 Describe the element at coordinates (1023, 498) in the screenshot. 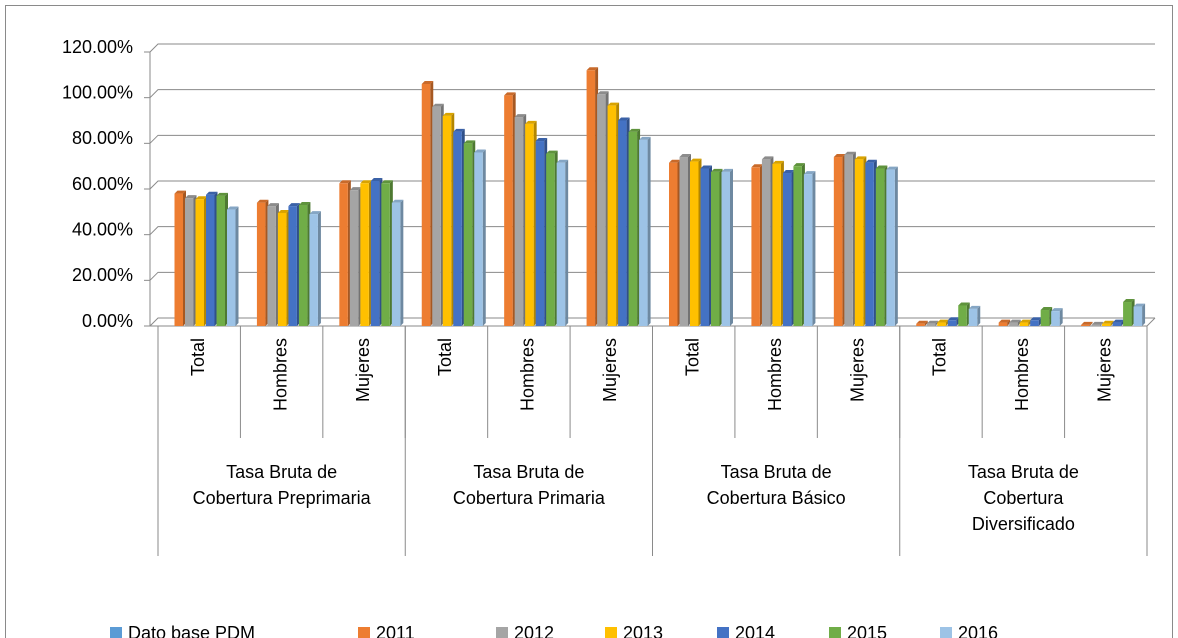

I see `group-label: Tasa Bruta de Cobertura Diversificado` at that location.